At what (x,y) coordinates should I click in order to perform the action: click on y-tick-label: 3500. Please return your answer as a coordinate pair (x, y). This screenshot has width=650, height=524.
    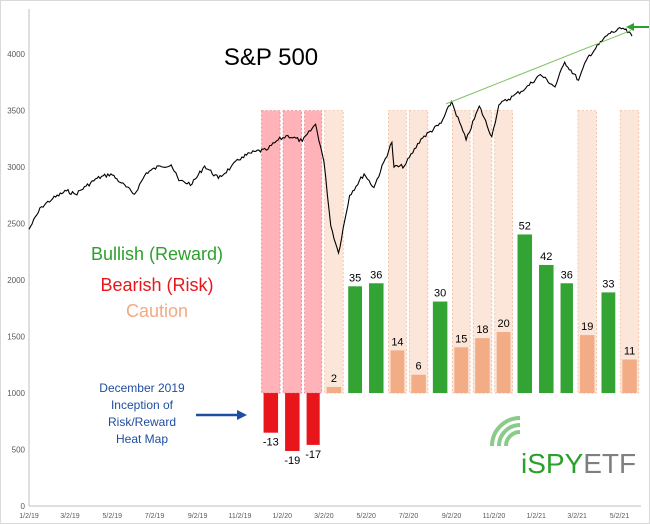
    Looking at the image, I should click on (16, 111).